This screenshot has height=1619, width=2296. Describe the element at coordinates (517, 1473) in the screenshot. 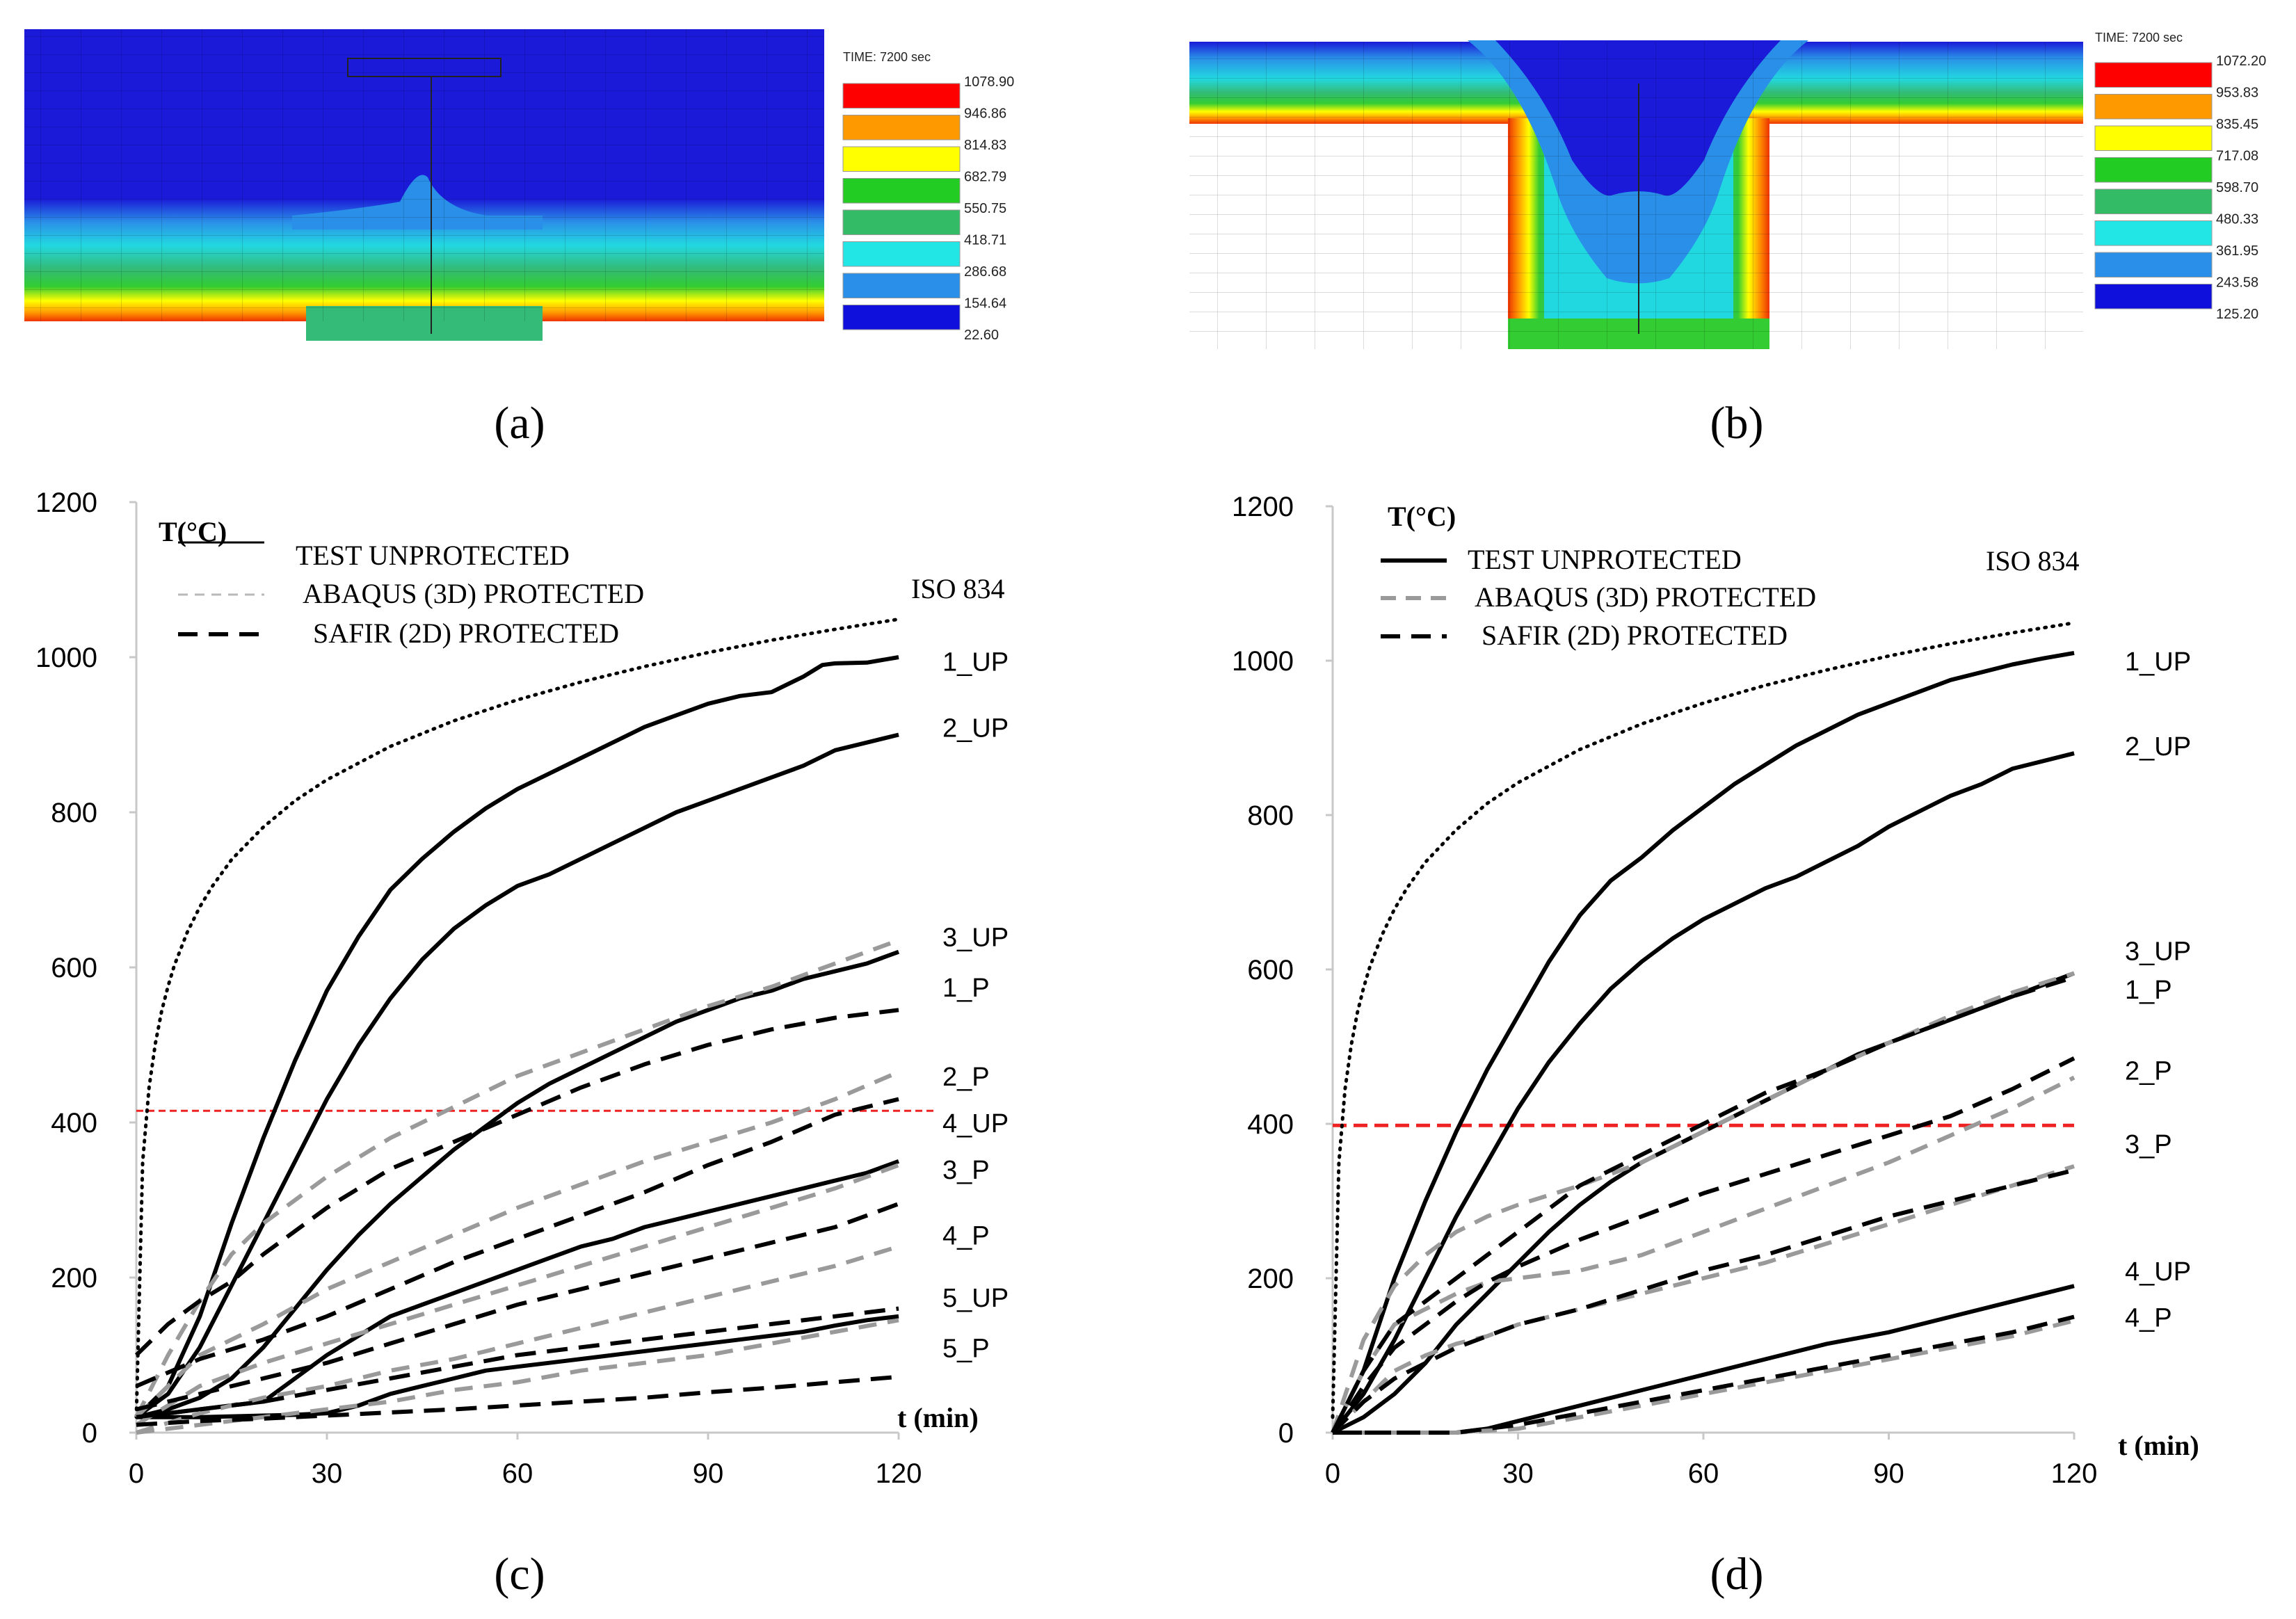

I see `x-tick-label: 60` at that location.